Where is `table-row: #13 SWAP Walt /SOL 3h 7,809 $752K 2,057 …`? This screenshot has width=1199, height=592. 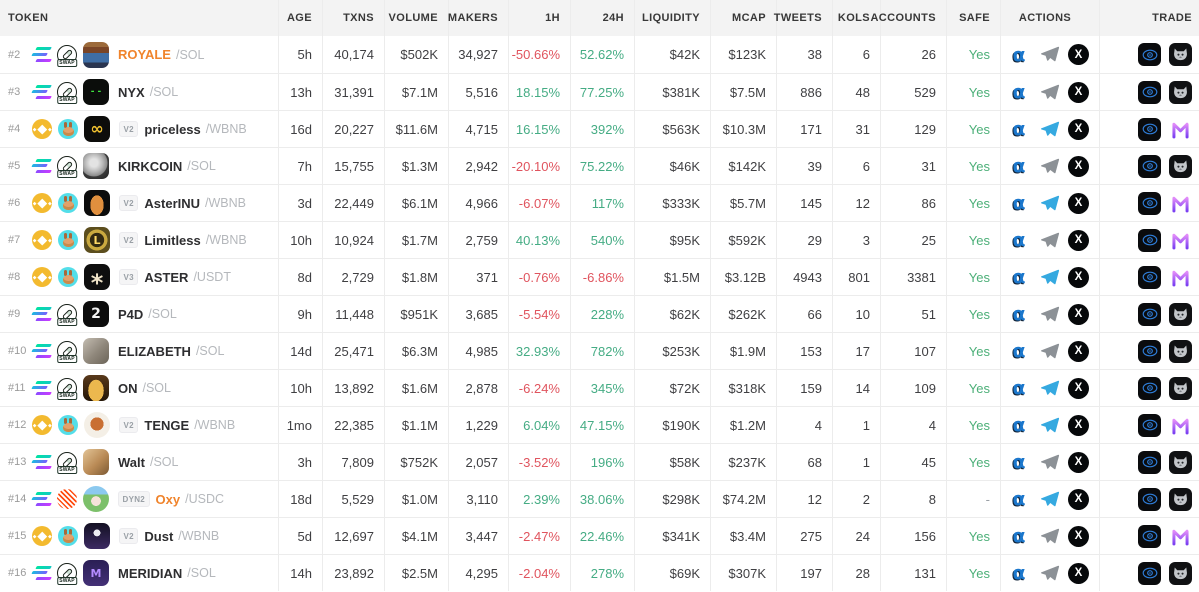 table-row: #13 SWAP Walt /SOL 3h 7,809 $752K 2,057 … is located at coordinates (599, 461).